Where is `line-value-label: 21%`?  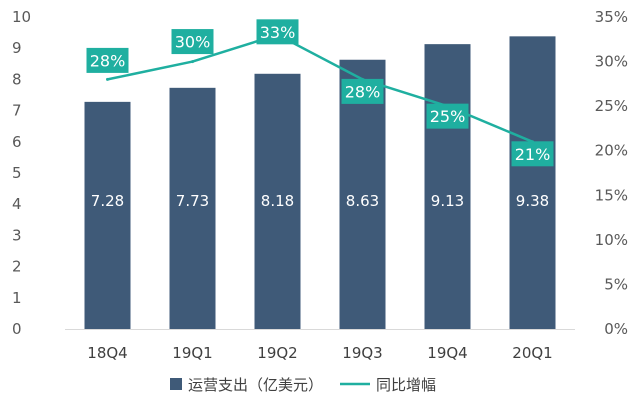 line-value-label: 21% is located at coordinates (533, 154).